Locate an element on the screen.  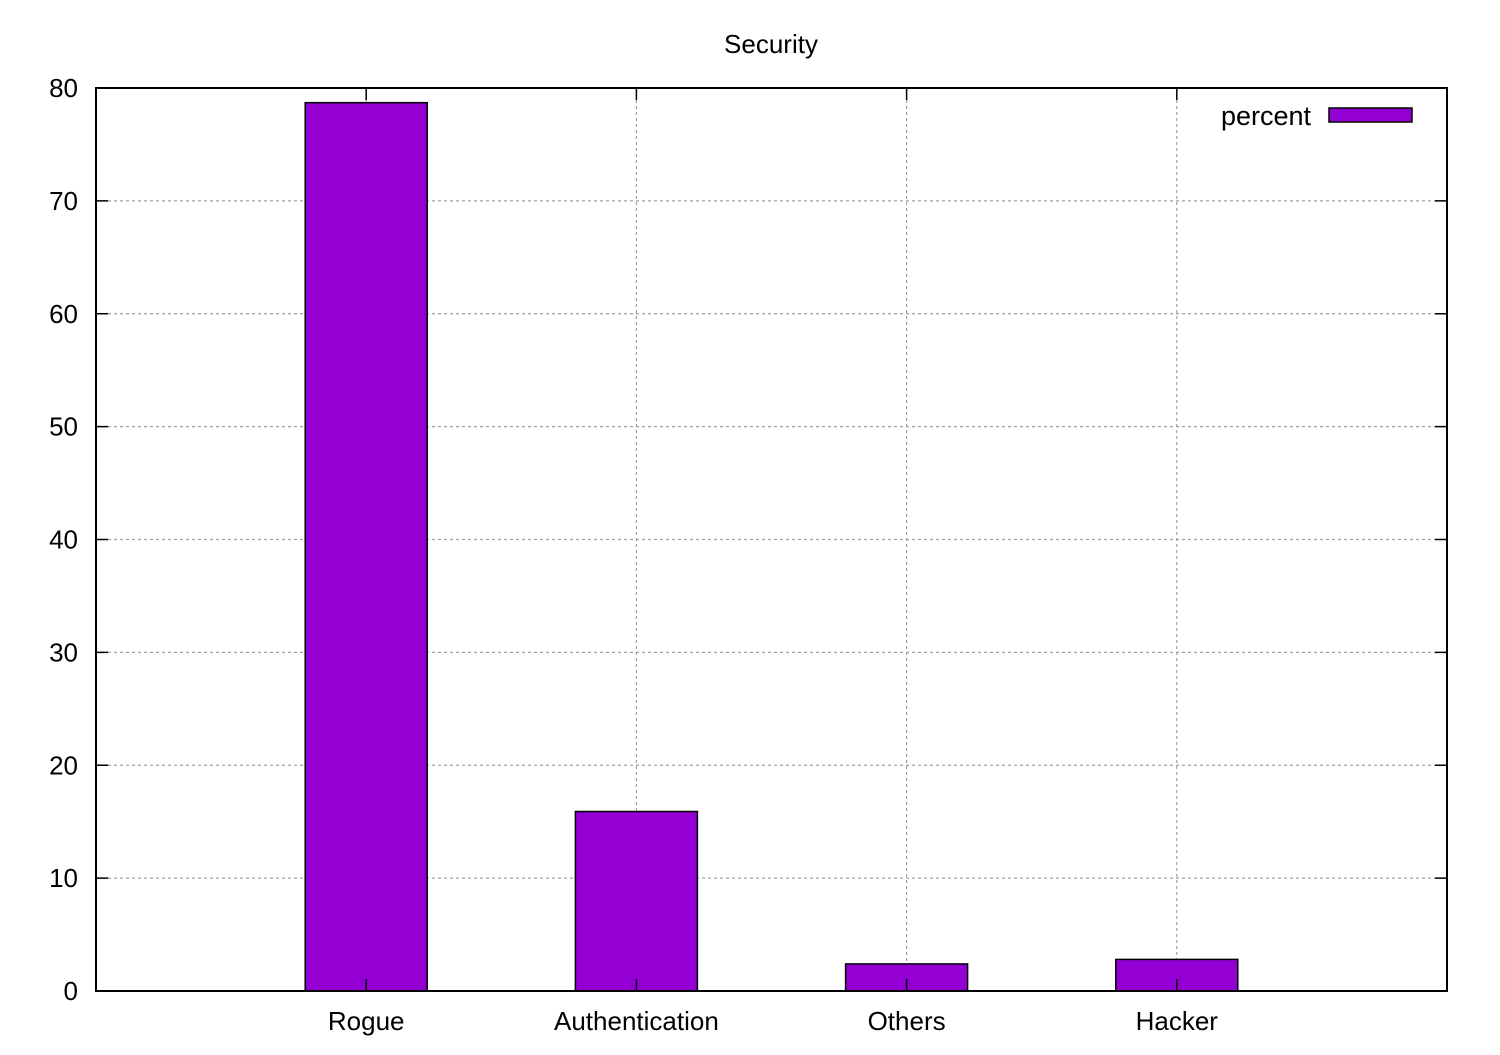
y-tick-label: 40 is located at coordinates (63, 540).